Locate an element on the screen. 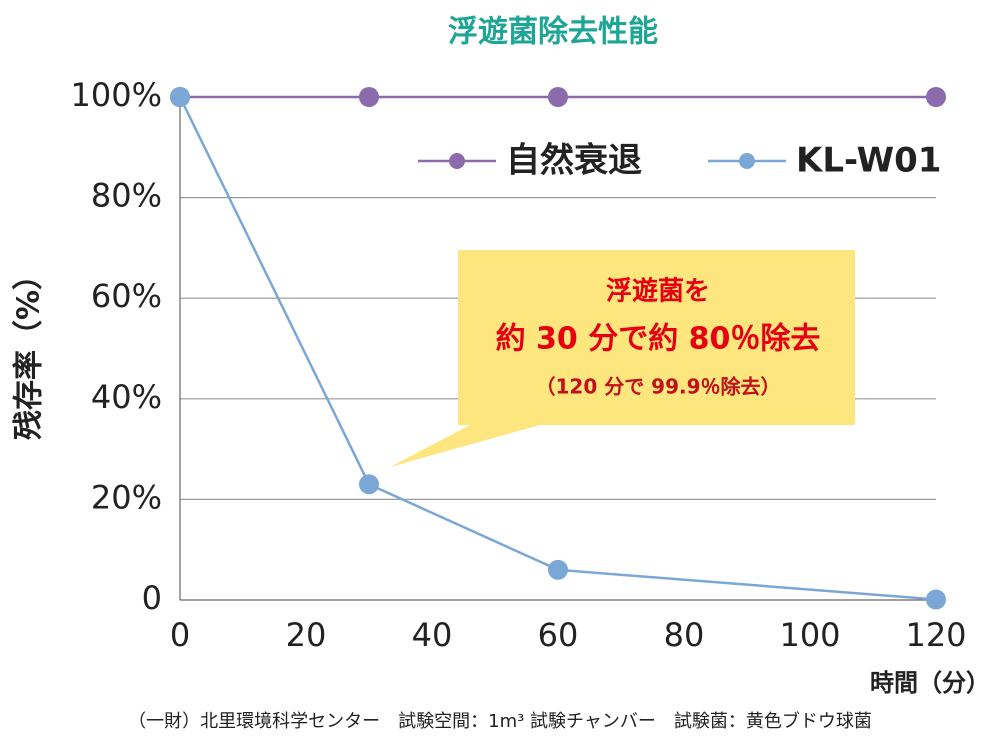 This screenshot has height=750, width=1000. x-tick-label: 80 is located at coordinates (684, 635).